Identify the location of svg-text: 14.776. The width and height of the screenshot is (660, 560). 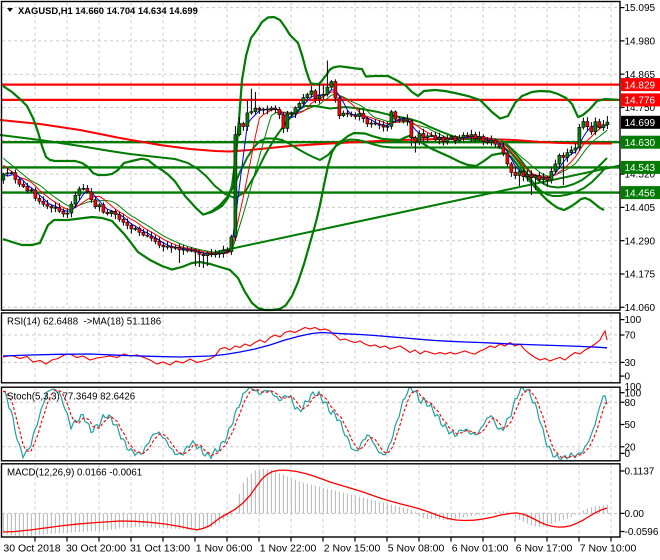
(640, 101).